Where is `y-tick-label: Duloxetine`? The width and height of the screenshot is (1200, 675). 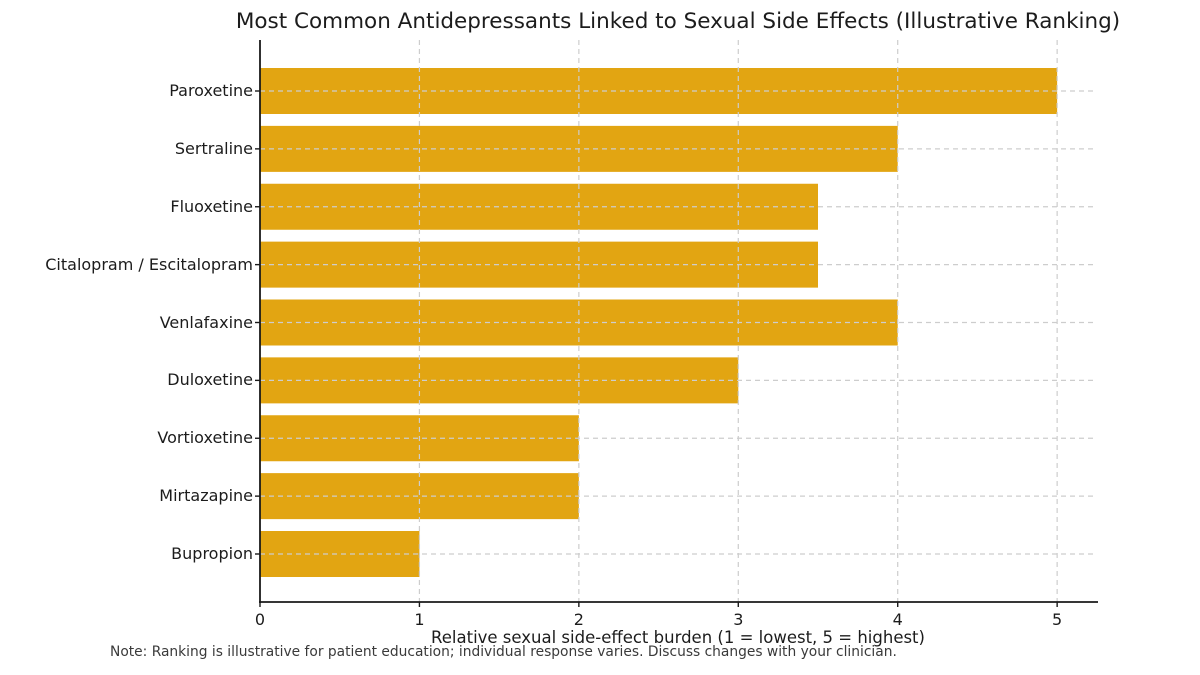 y-tick-label: Duloxetine is located at coordinates (210, 380).